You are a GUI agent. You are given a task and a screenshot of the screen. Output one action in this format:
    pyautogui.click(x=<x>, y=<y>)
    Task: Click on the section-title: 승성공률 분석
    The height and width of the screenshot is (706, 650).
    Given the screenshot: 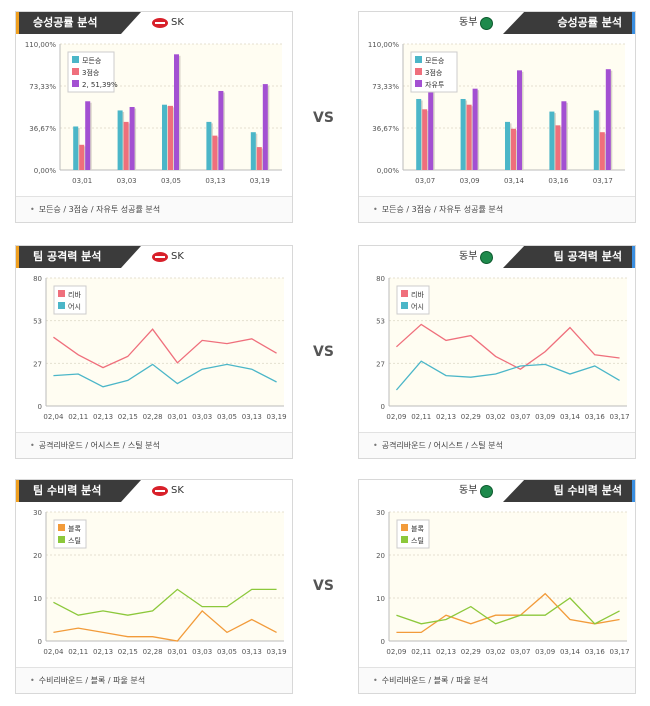 What is the action you would take?
    pyautogui.click(x=569, y=23)
    